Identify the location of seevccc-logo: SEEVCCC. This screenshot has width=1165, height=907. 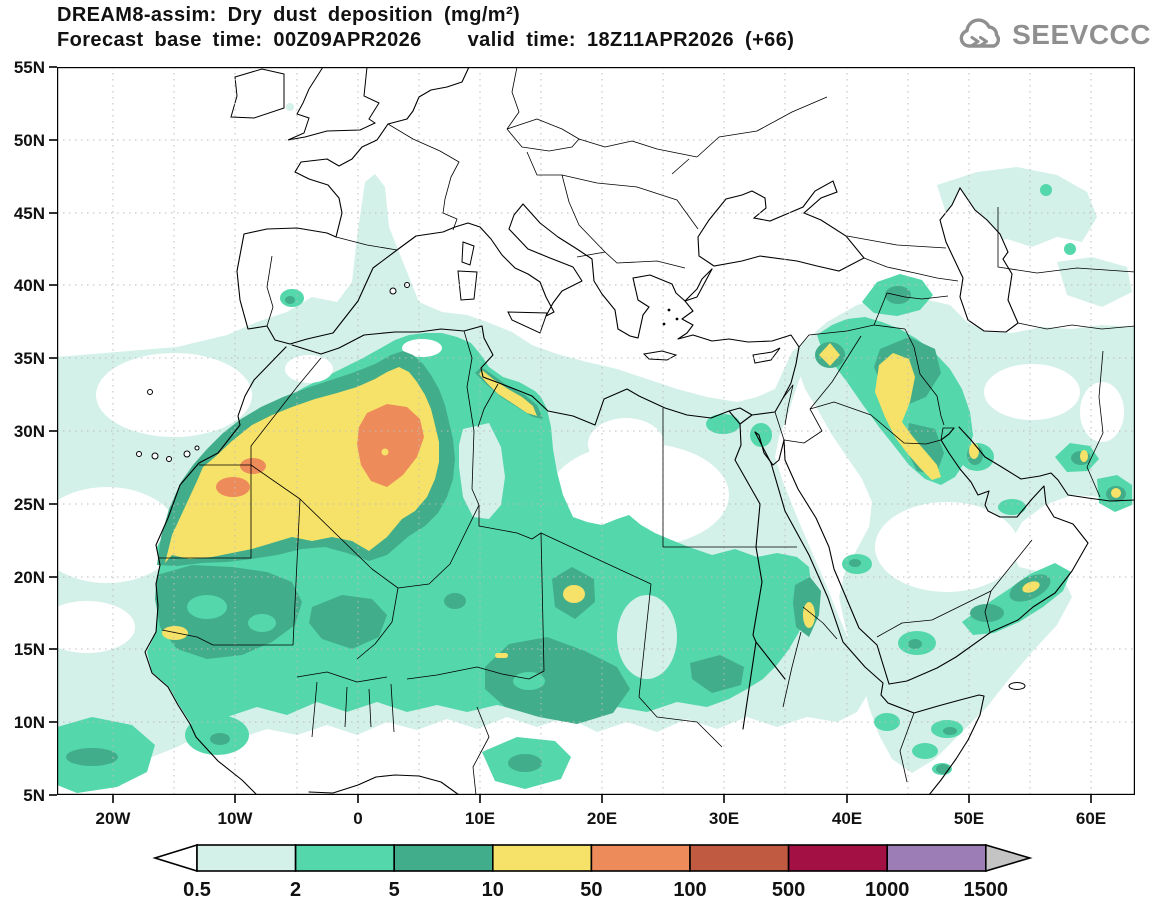
(1054, 35).